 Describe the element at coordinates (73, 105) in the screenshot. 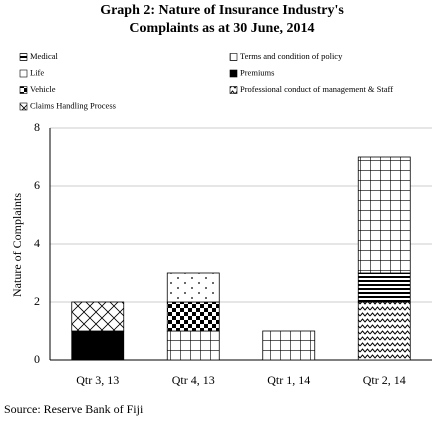

I see `legend-label: Claims Handling Process` at that location.